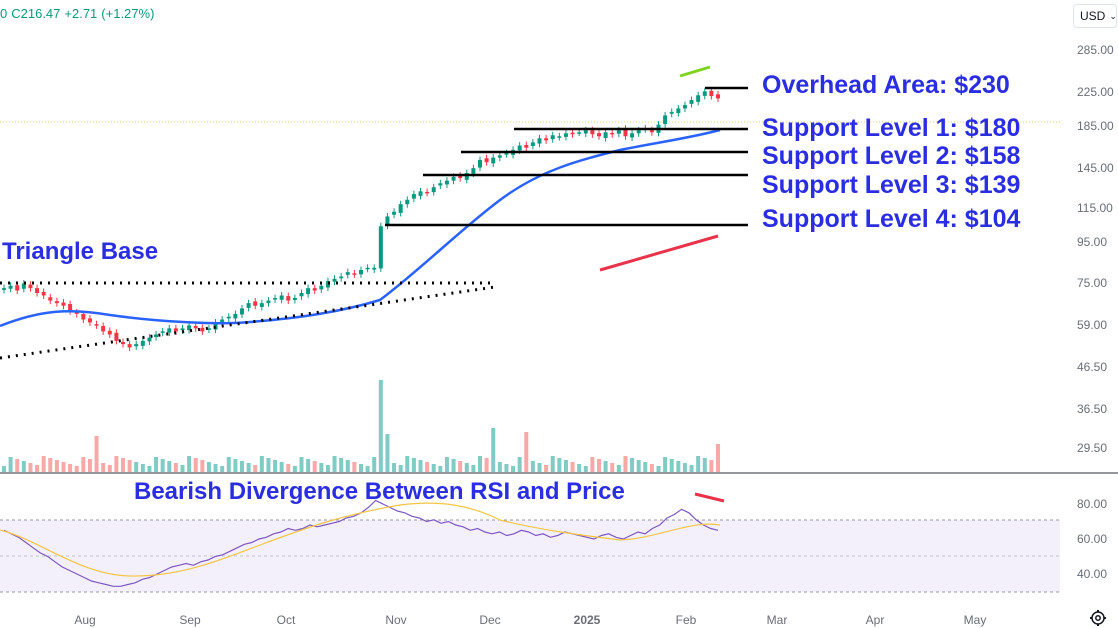 The width and height of the screenshot is (1118, 628). Describe the element at coordinates (891, 219) in the screenshot. I see `support-4-label: Support Level 4: $104` at that location.